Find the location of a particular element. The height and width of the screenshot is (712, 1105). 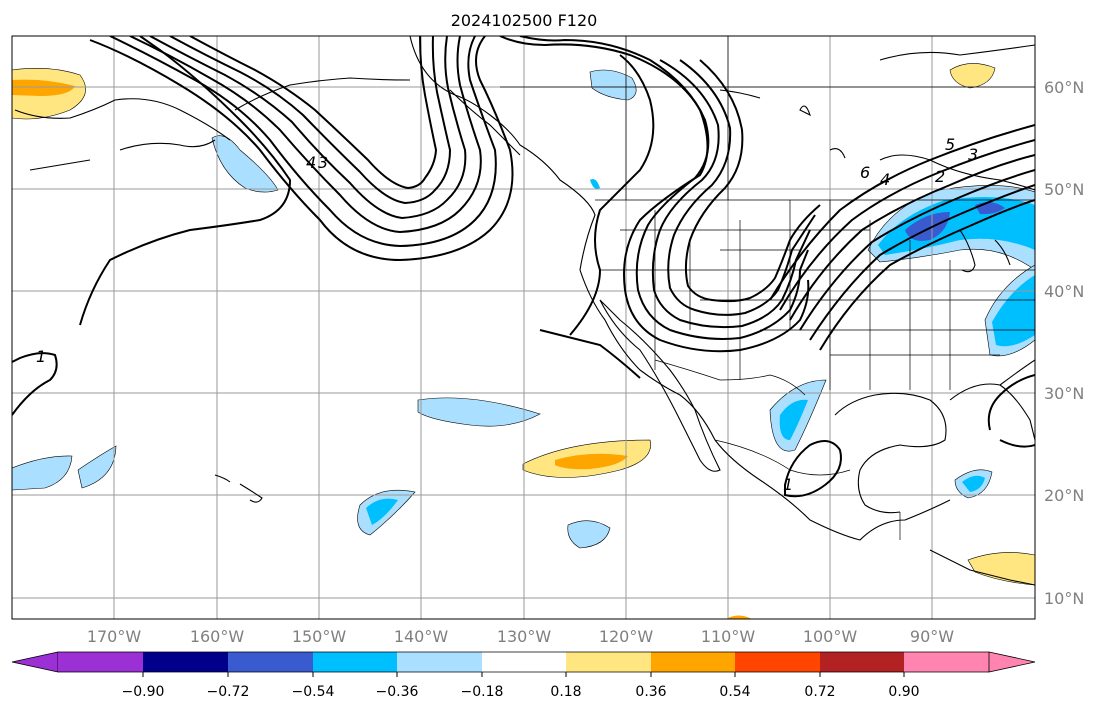

lon-label: 130°W is located at coordinates (524, 636).